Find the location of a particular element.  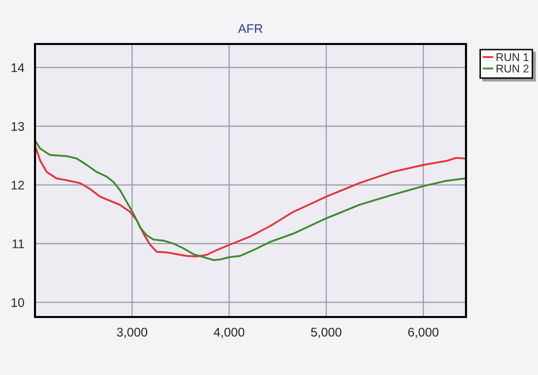

y-tick-label: 14 is located at coordinates (18, 67).